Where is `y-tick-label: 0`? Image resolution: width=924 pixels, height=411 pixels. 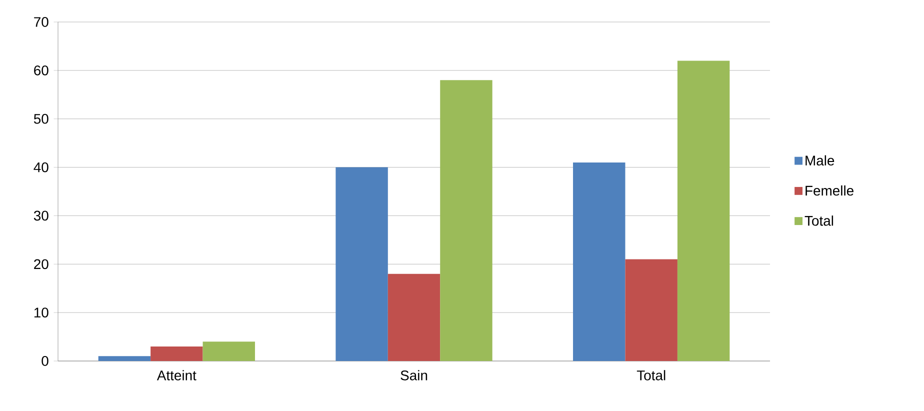 y-tick-label: 0 is located at coordinates (45, 361).